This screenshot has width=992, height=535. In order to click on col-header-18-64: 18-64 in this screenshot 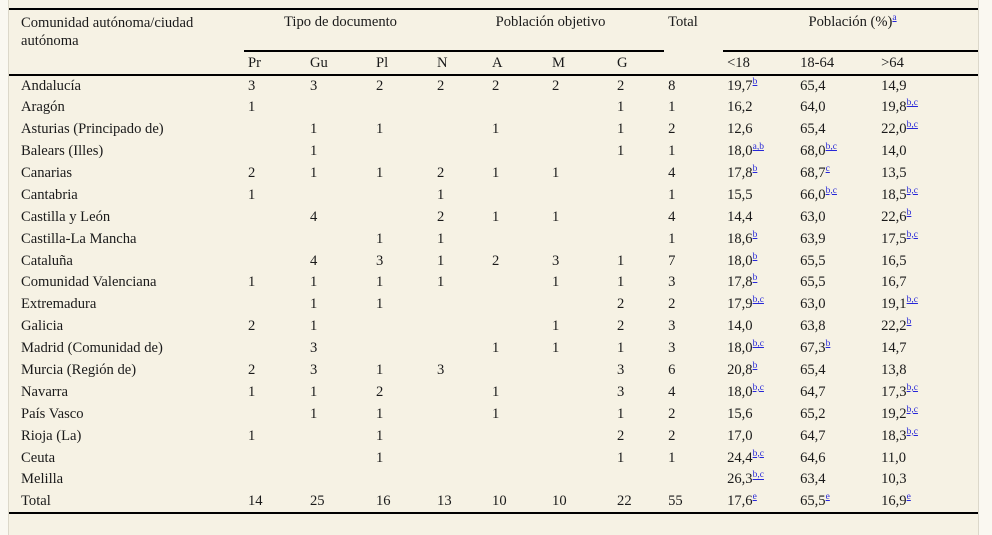, I will do `click(837, 63)`.